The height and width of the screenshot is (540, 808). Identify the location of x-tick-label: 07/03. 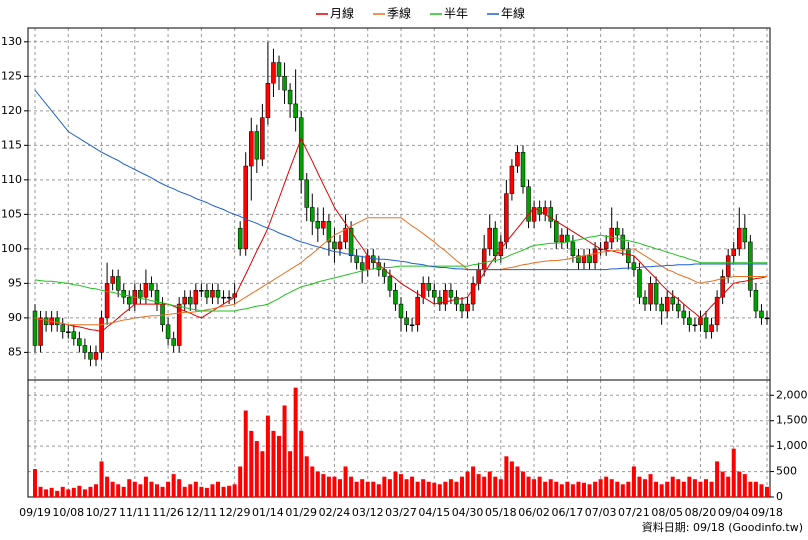
(601, 512).